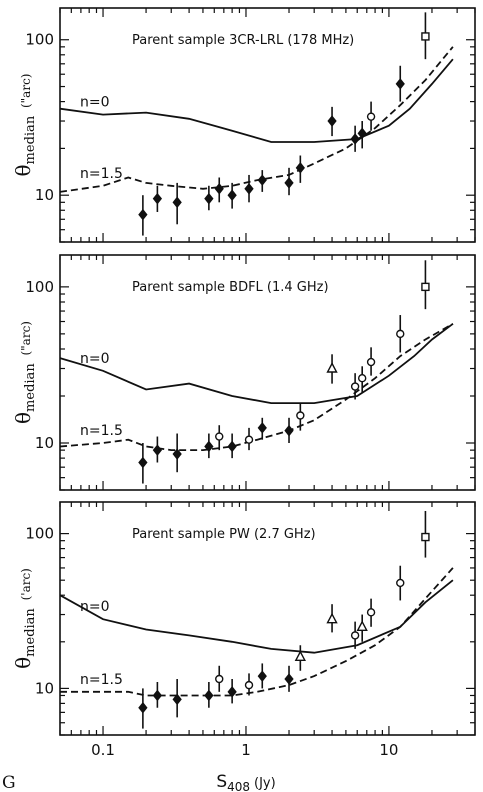 The image size is (483, 792). Describe the element at coordinates (238, 786) in the screenshot. I see `x-axis-label-sub: 408` at that location.